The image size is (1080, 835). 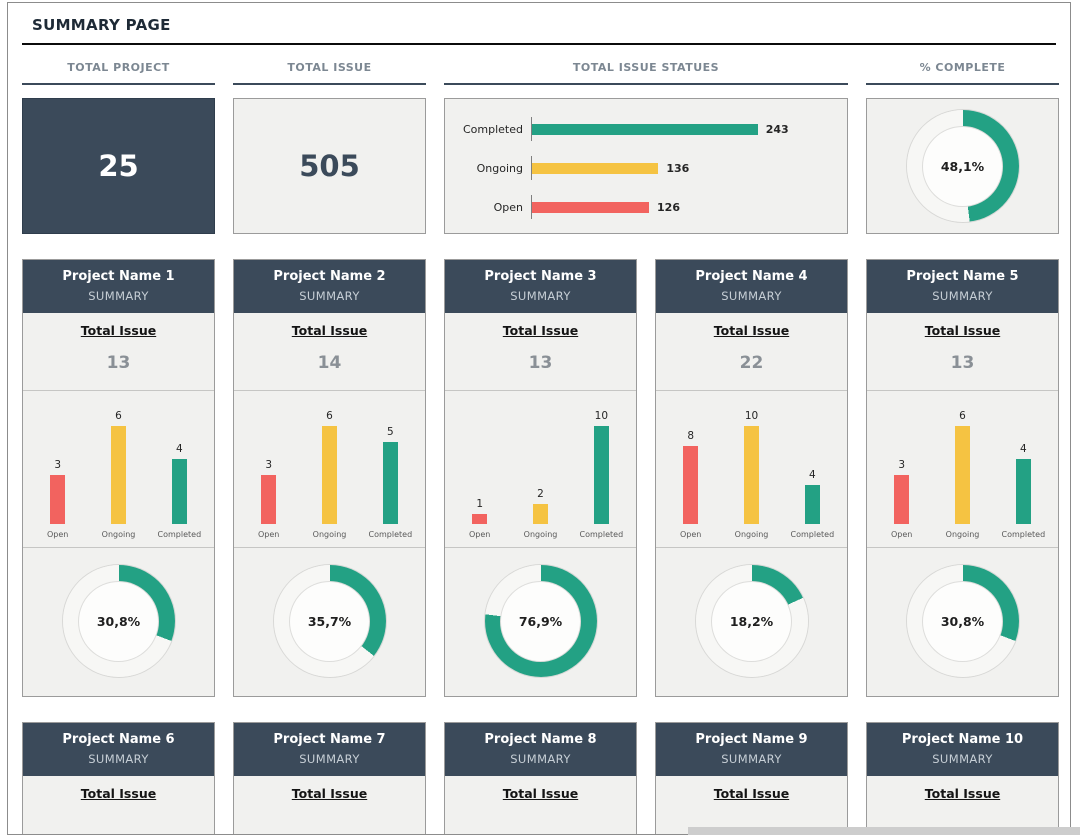 I want to click on project-card-header: Project Name 3 SUMMARY, so click(x=540, y=286).